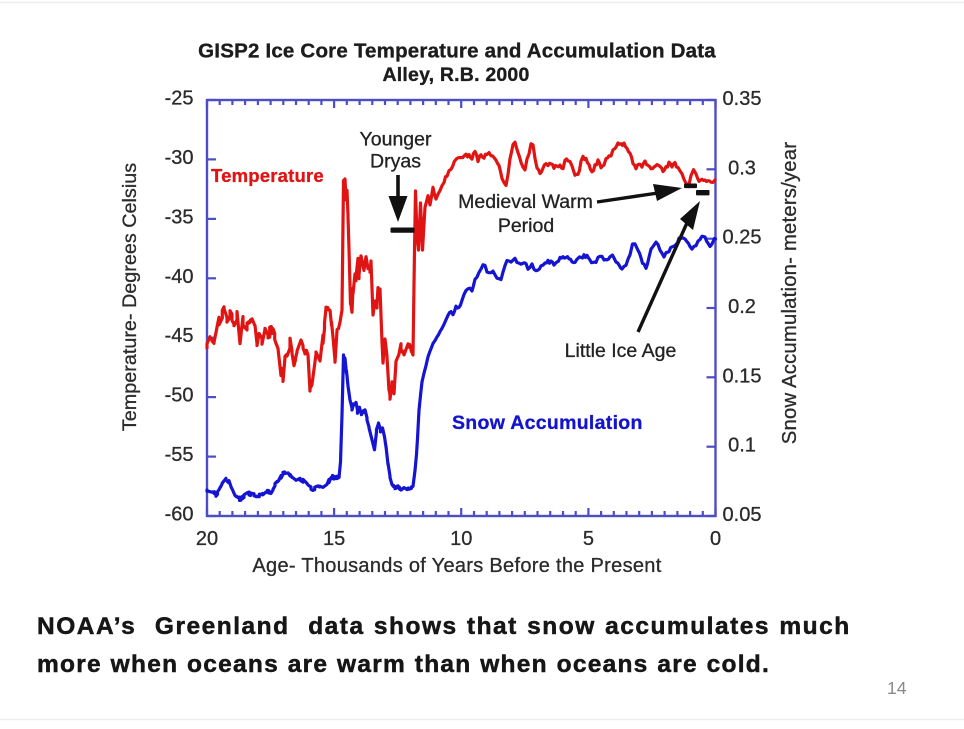  What do you see at coordinates (179, 99) in the screenshot?
I see `svg-text: -25` at bounding box center [179, 99].